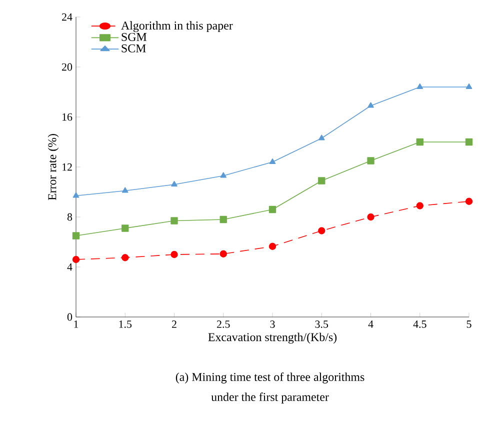 The height and width of the screenshot is (431, 478). Describe the element at coordinates (67, 67) in the screenshot. I see `y-tick-label: 20` at that location.